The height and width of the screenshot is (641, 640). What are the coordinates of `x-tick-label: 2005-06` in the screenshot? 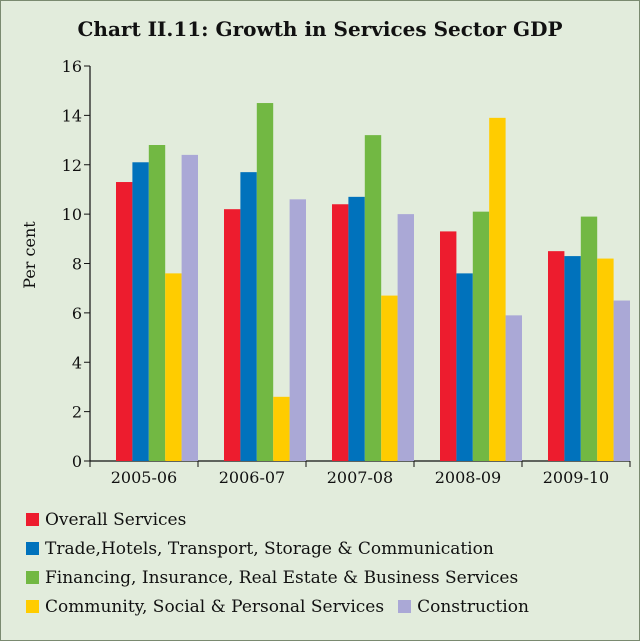 It's located at (144, 477).